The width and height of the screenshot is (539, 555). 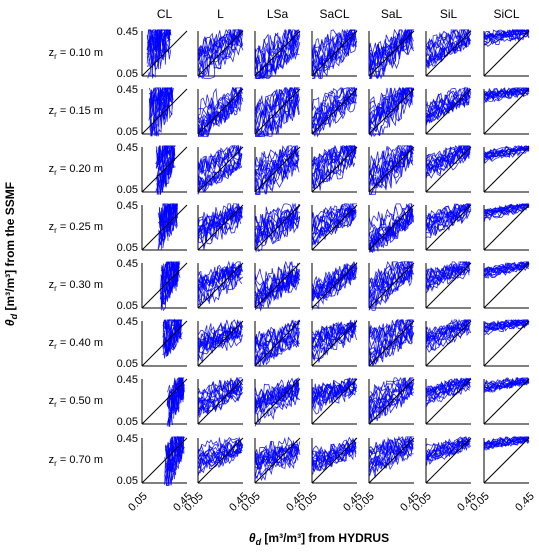 What do you see at coordinates (138, 502) in the screenshot?
I see `x-tick-label: 0.05` at bounding box center [138, 502].